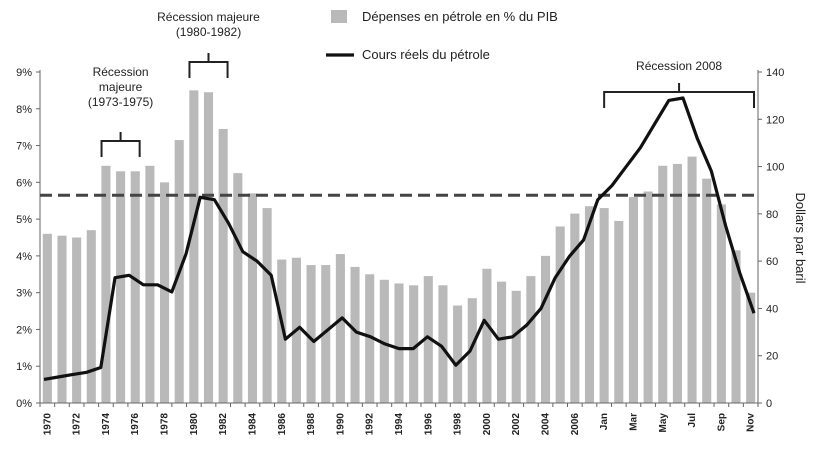 This screenshot has height=457, width=821. What do you see at coordinates (28, 238) in the screenshot?
I see `y-axis-left: 0% 1% 2% 3% 4% 5% 6% 7% 8% 9%` at bounding box center [28, 238].